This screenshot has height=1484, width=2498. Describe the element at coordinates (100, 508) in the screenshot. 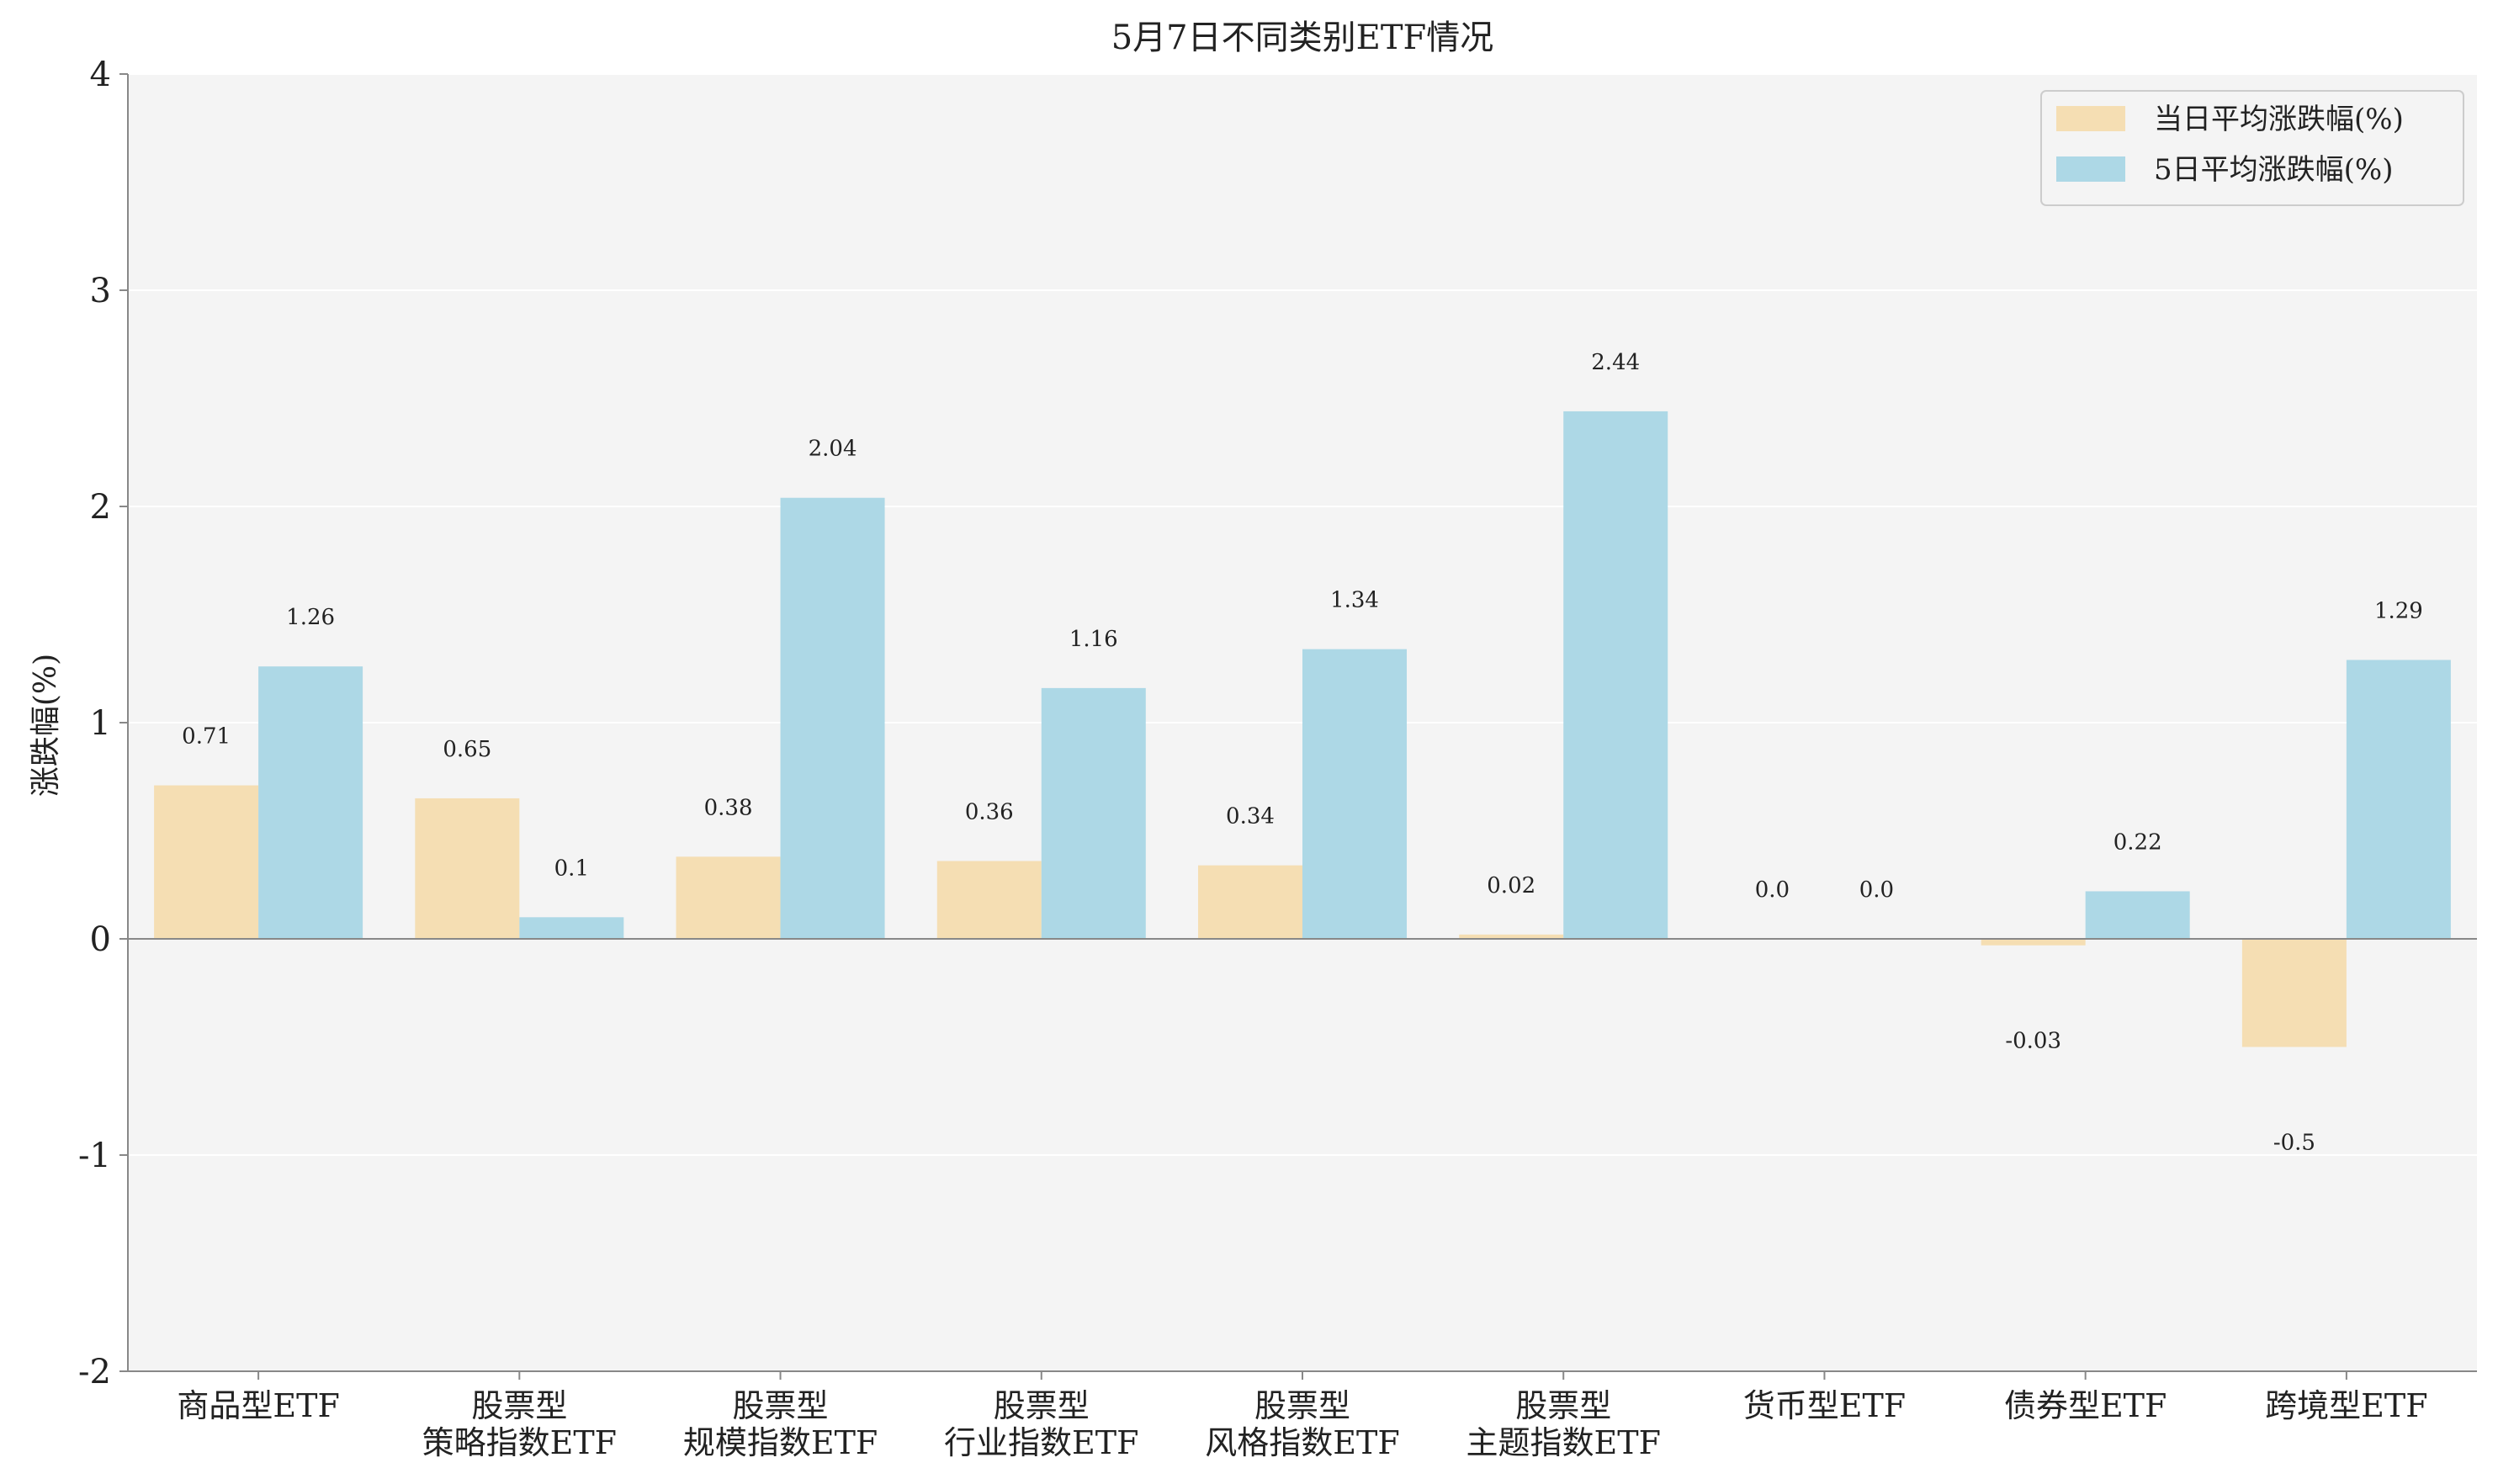

I see `y-tick-label: 2` at that location.